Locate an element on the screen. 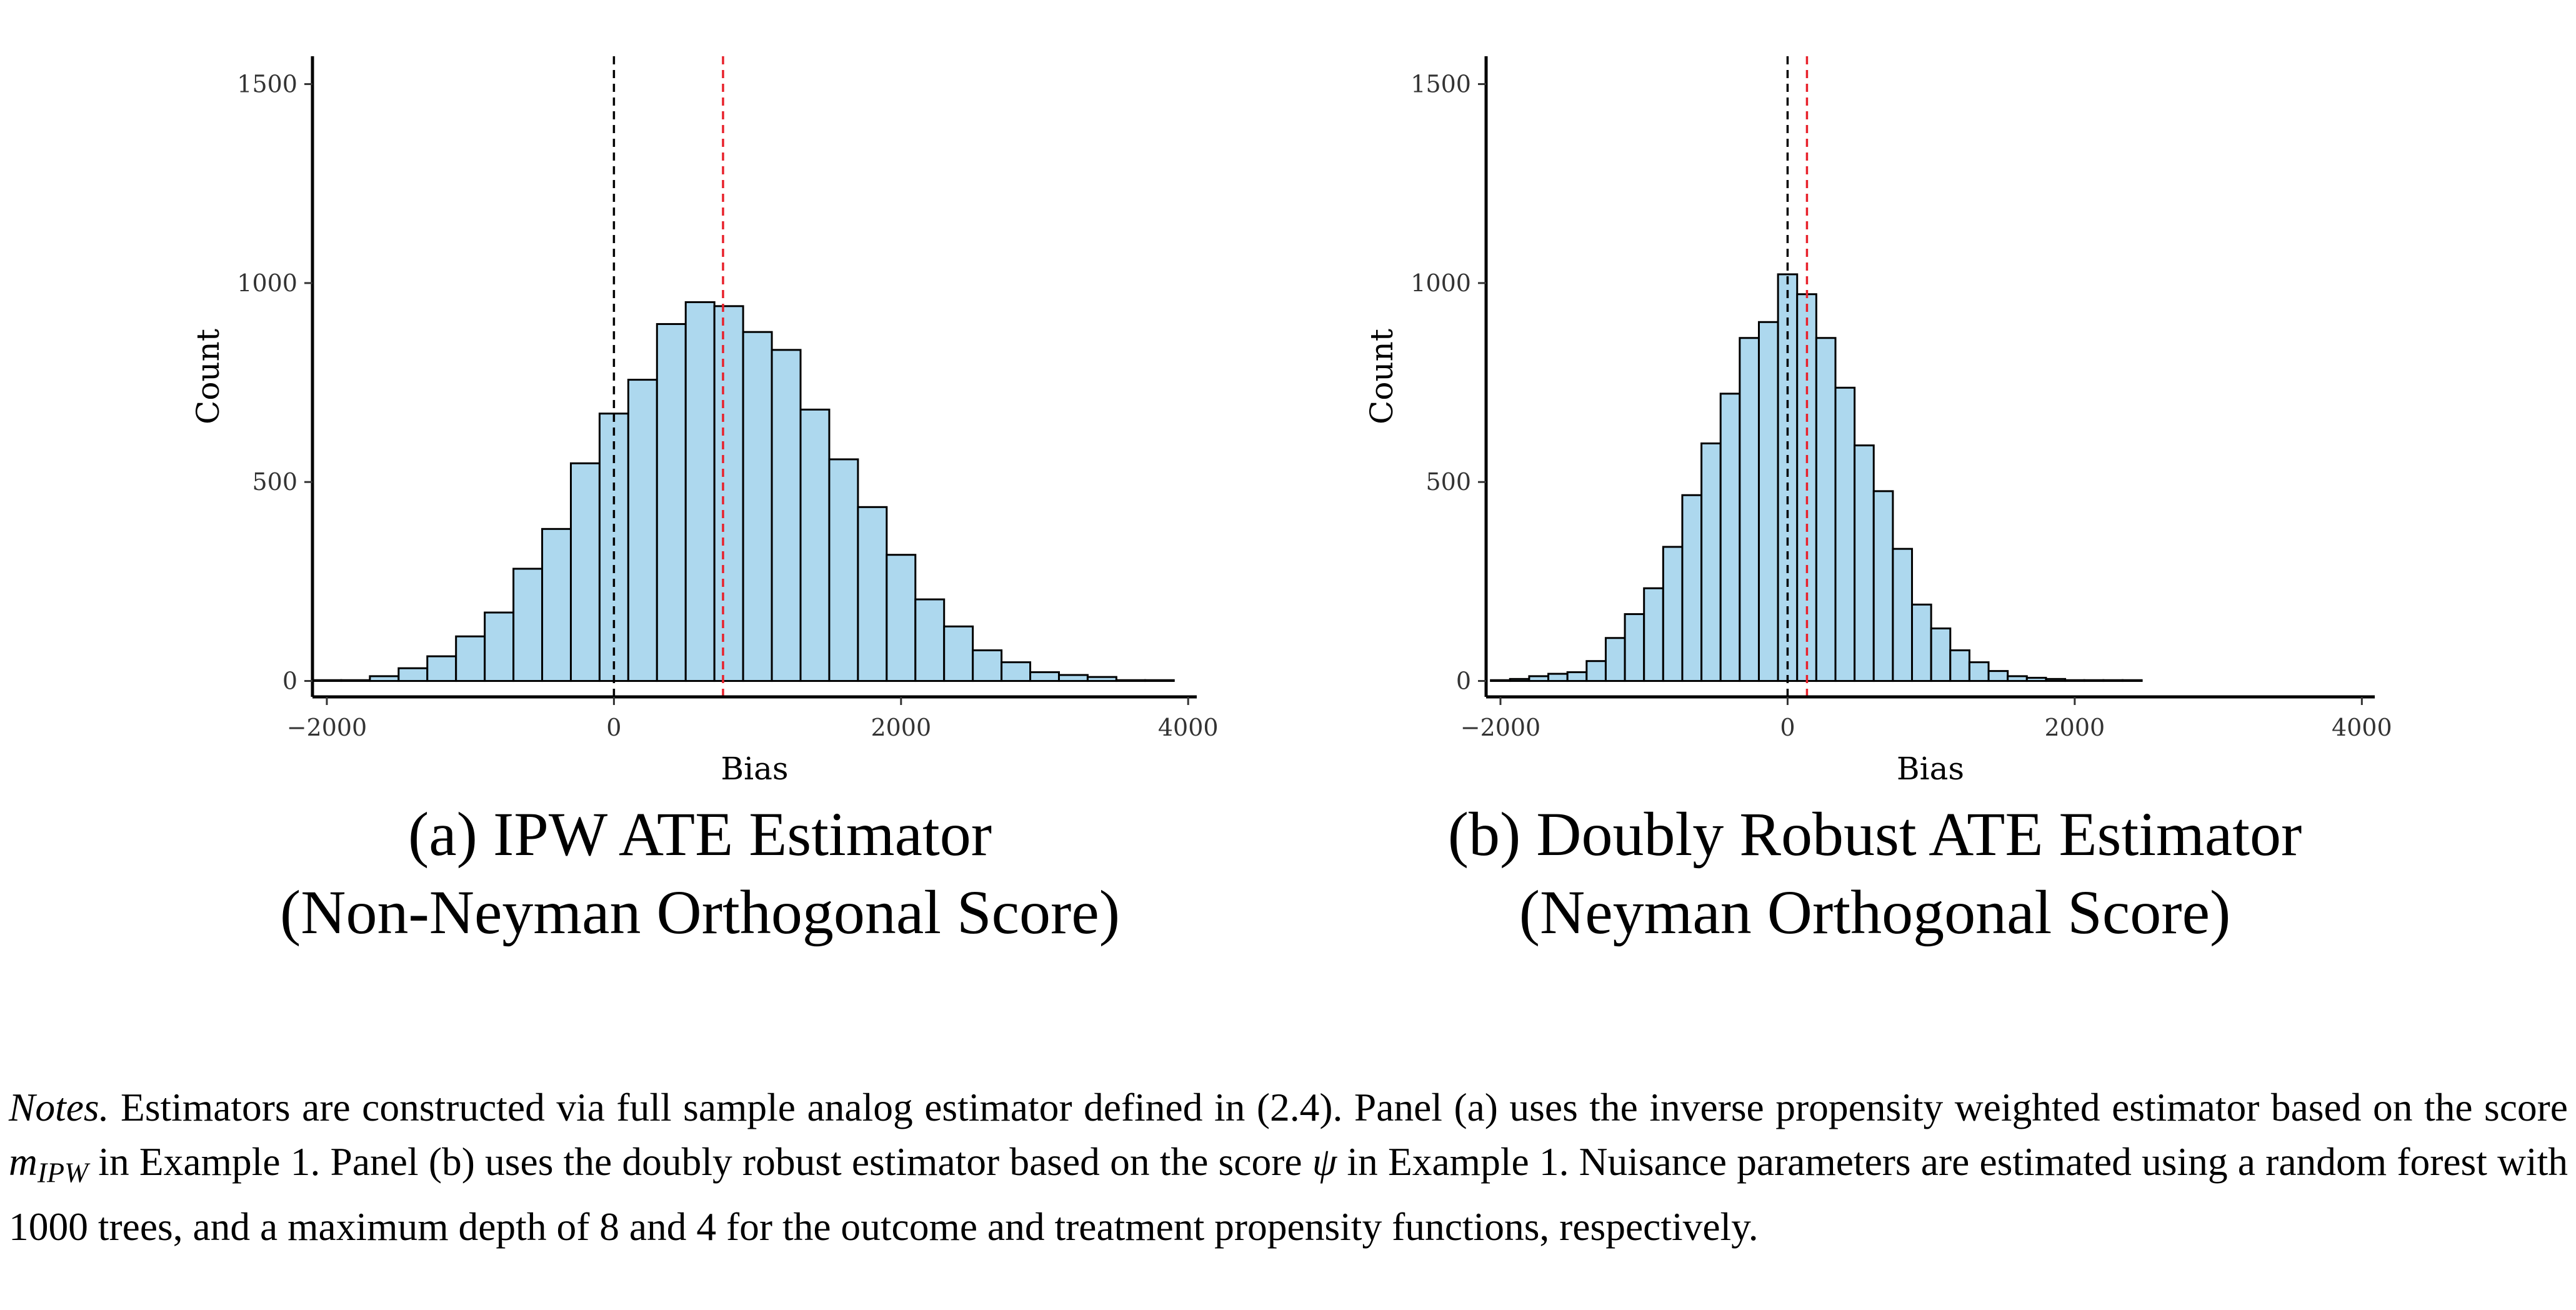 This screenshot has width=2576, height=1310. panel-a-bars is located at coordinates (743, 492).